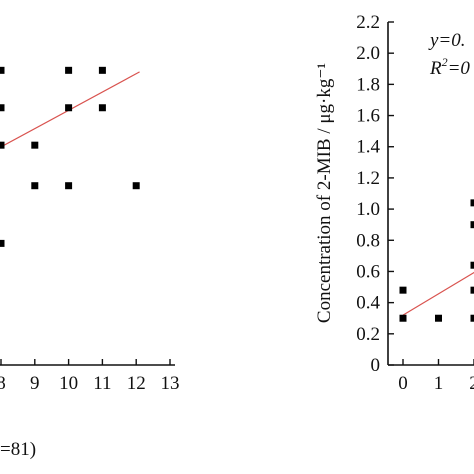  Describe the element at coordinates (368, 303) in the screenshot. I see `right-y-tick-label: 0.4` at that location.